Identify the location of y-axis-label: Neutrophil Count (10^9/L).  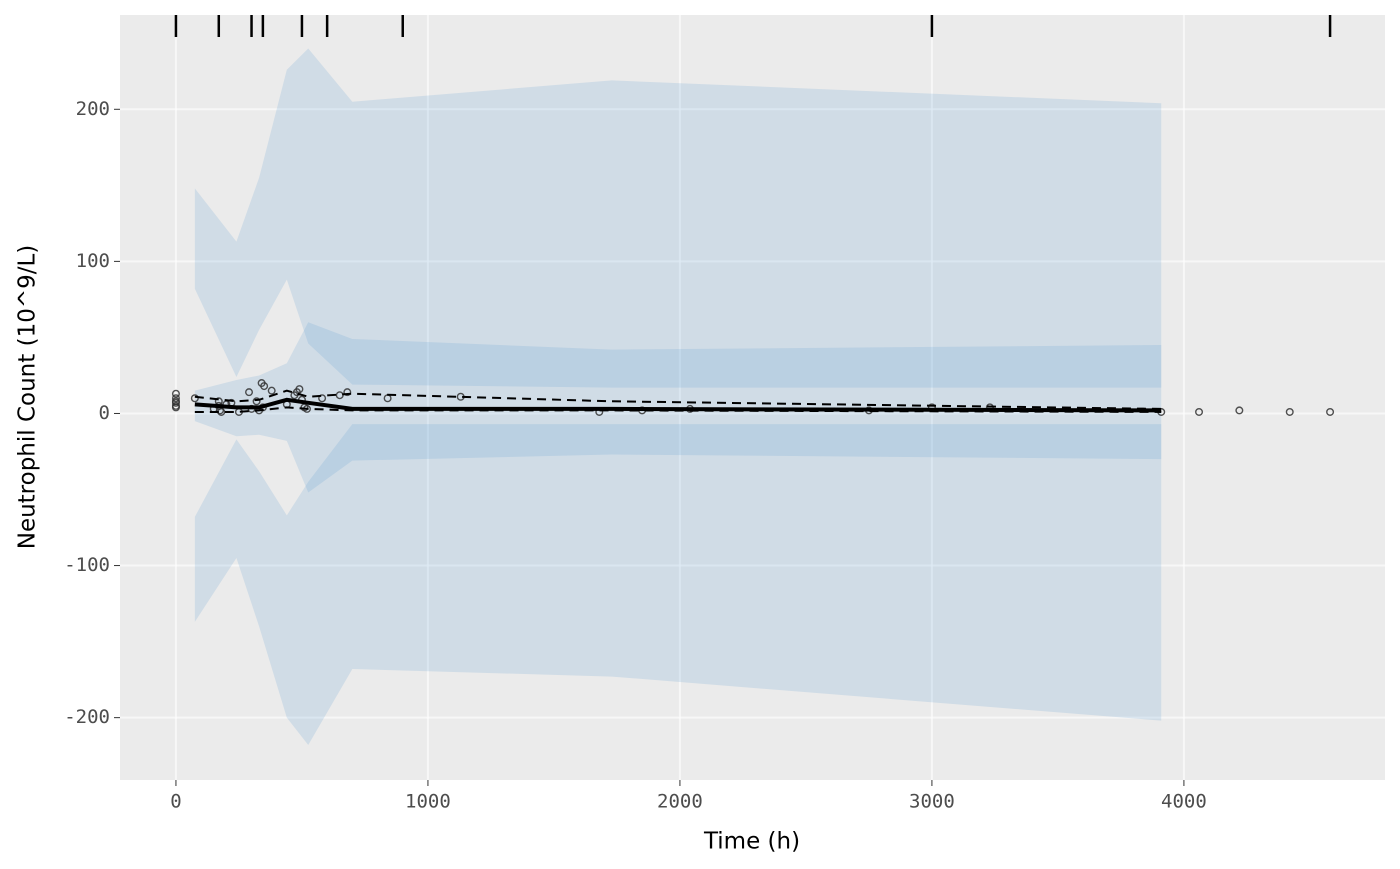
(28, 397).